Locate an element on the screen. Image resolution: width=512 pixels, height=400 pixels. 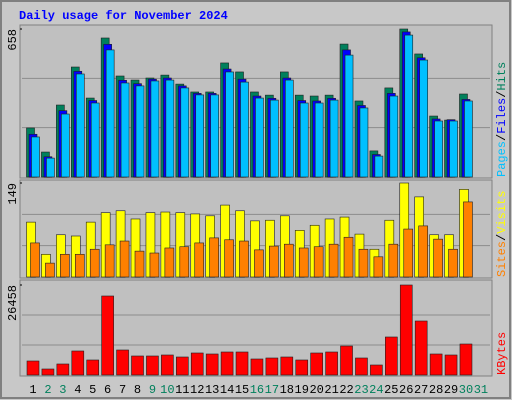
legend-label: Visits is located at coordinates (502, 212).